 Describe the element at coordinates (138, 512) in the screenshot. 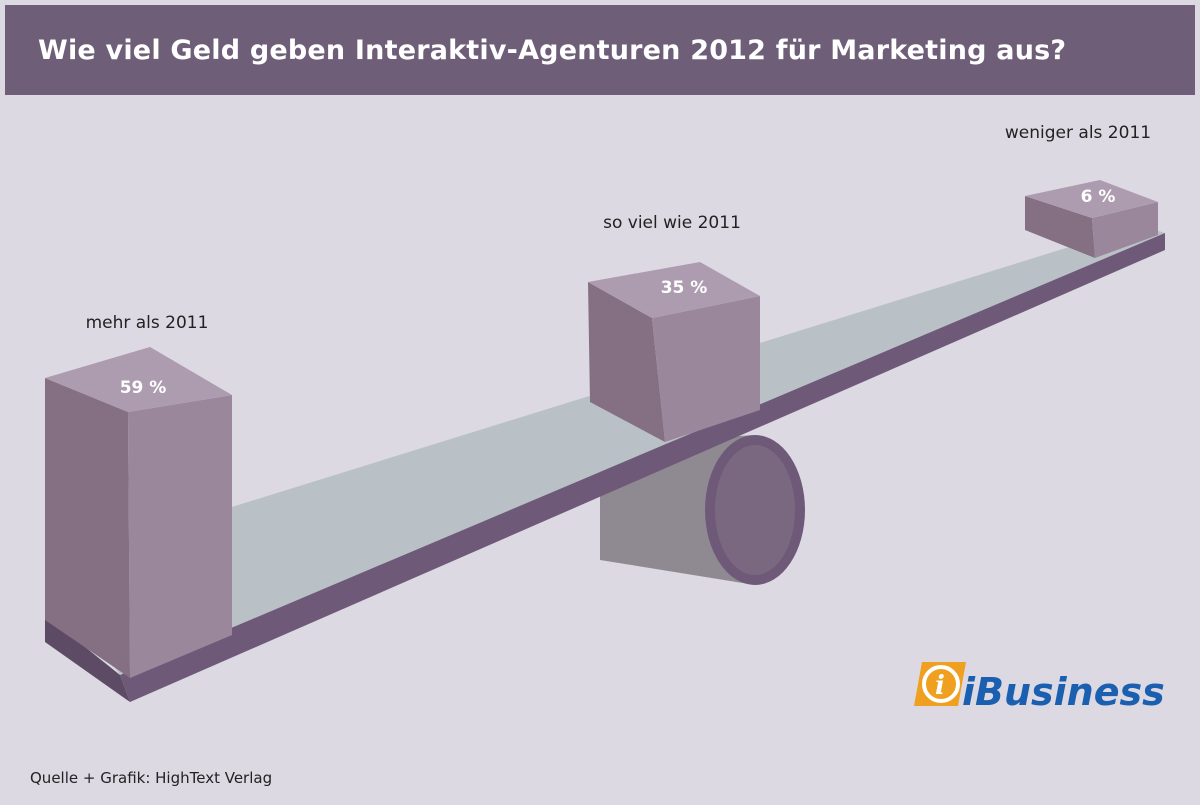

I see `bar-mehr-als-2011` at that location.